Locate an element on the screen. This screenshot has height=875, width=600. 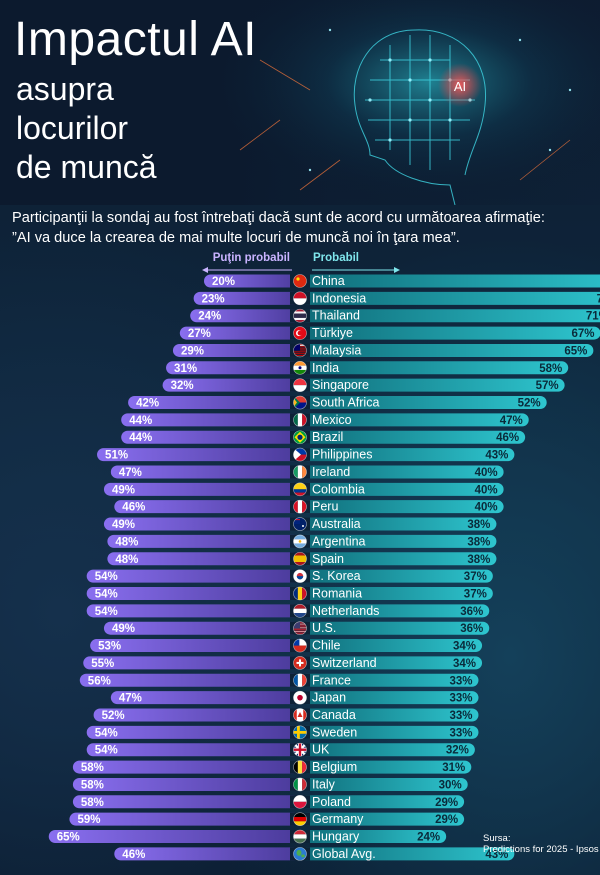
country-label: Poland is located at coordinates (331, 802).